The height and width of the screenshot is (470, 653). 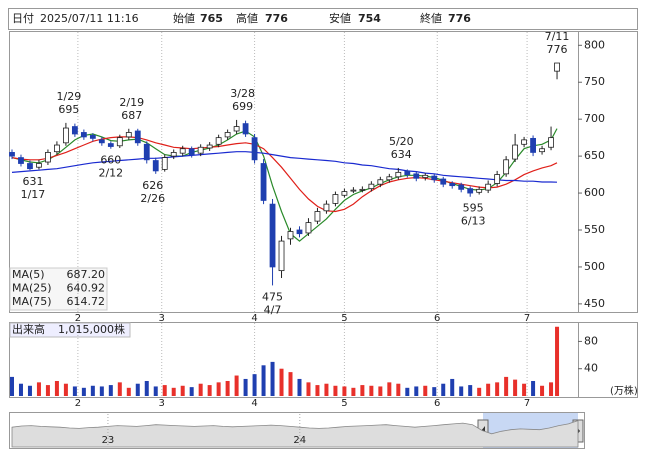 What do you see at coordinates (131, 115) in the screenshot?
I see `annotation-value: 687` at bounding box center [131, 115].